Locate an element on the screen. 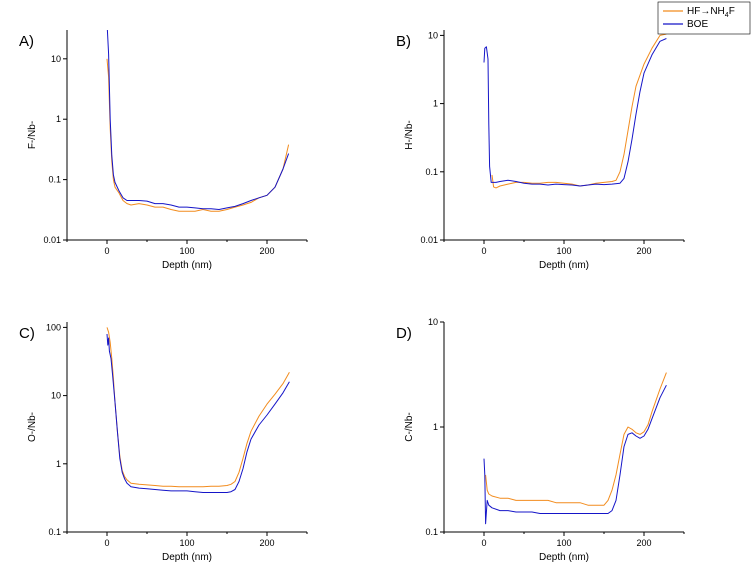 This screenshot has height=576, width=753. axes-a is located at coordinates (186, 135).